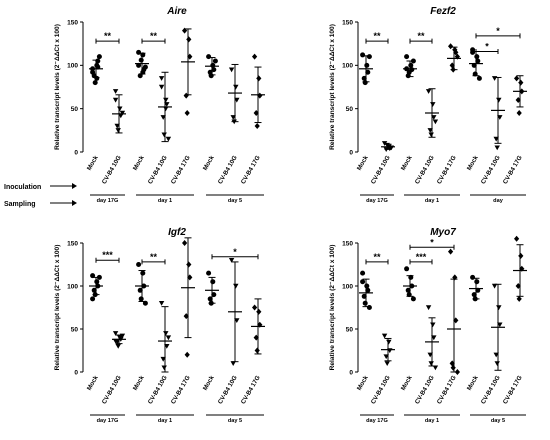  I want to click on panel-title: Fezf2, so click(443, 11).